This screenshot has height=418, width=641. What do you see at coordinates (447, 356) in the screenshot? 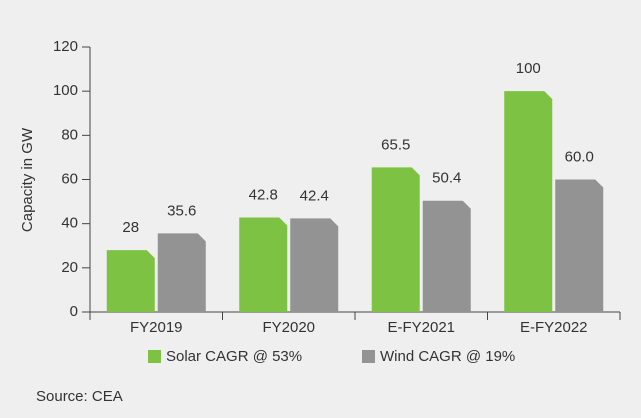
I see `legend-label: Wind CAGR @ 19%` at bounding box center [447, 356].